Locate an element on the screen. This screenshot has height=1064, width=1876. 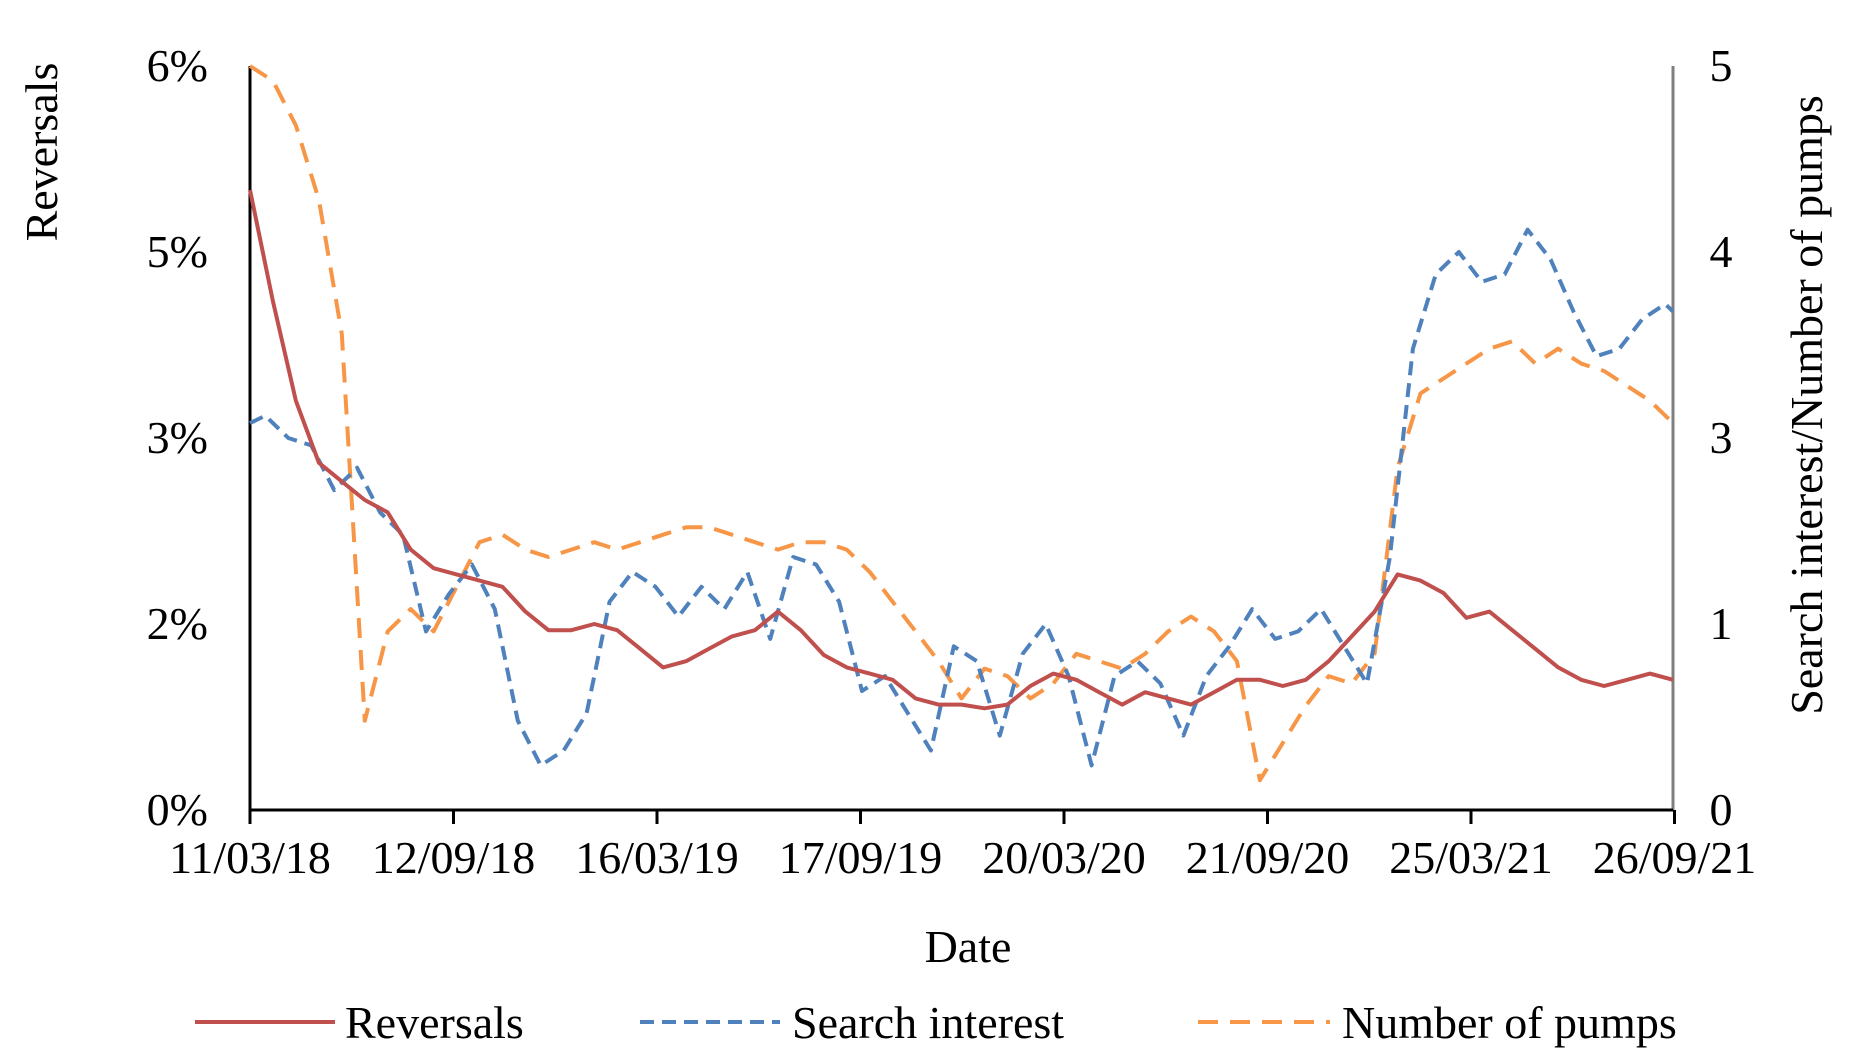
left-axis-title: Reversals is located at coordinates (41, 152).